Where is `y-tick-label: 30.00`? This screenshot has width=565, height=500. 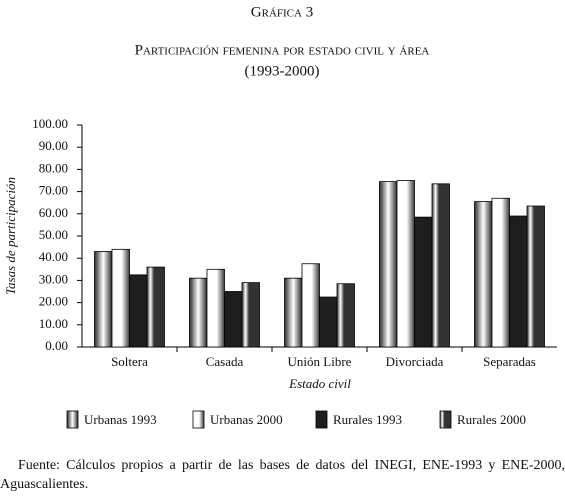 y-tick-label: 30.00 is located at coordinates (53, 278).